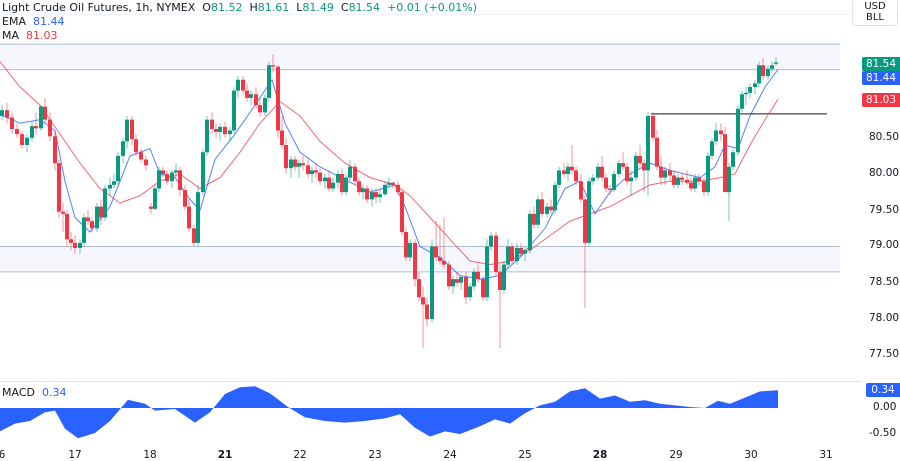  Describe the element at coordinates (884, 282) in the screenshot. I see `price-tick: 78.50` at that location.